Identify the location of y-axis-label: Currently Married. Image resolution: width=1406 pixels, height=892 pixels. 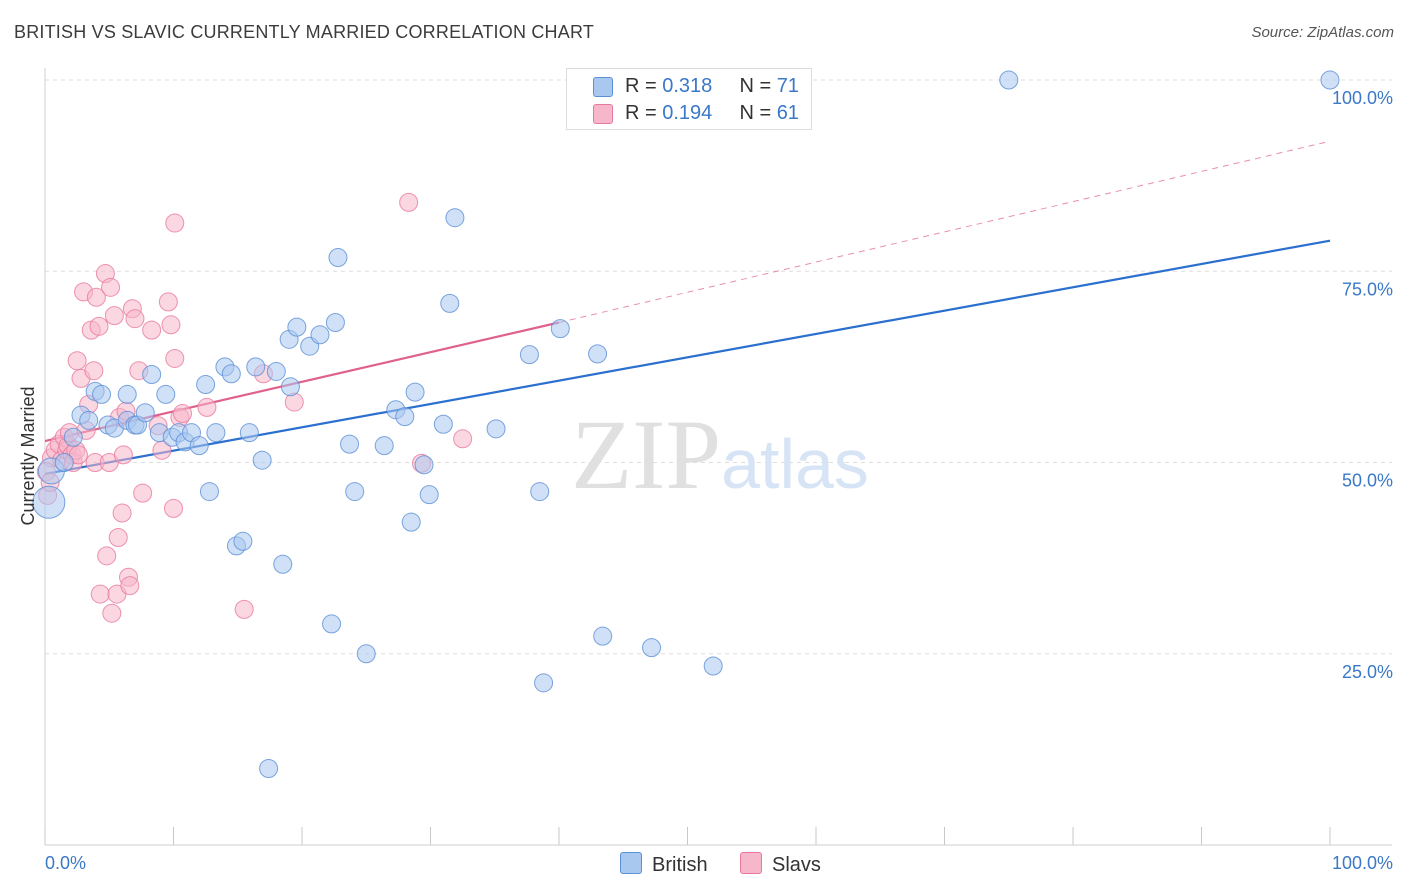
(28, 455).